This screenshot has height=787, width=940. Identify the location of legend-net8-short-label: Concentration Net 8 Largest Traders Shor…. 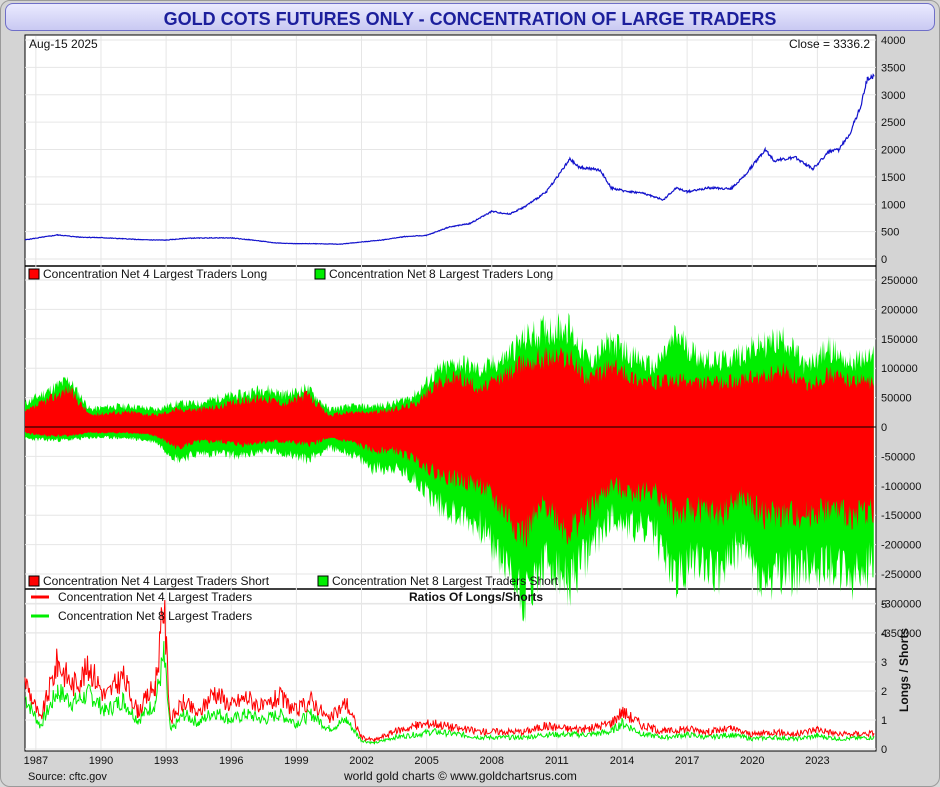
(445, 581).